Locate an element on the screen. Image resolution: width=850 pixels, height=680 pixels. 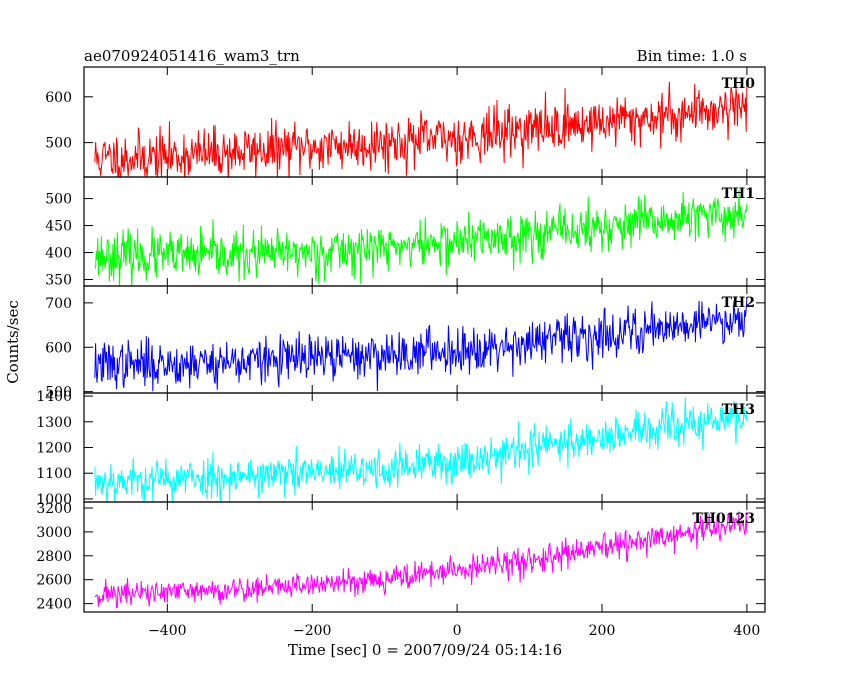
chart-title: ae070924051416_wam3_trn is located at coordinates (192, 56).